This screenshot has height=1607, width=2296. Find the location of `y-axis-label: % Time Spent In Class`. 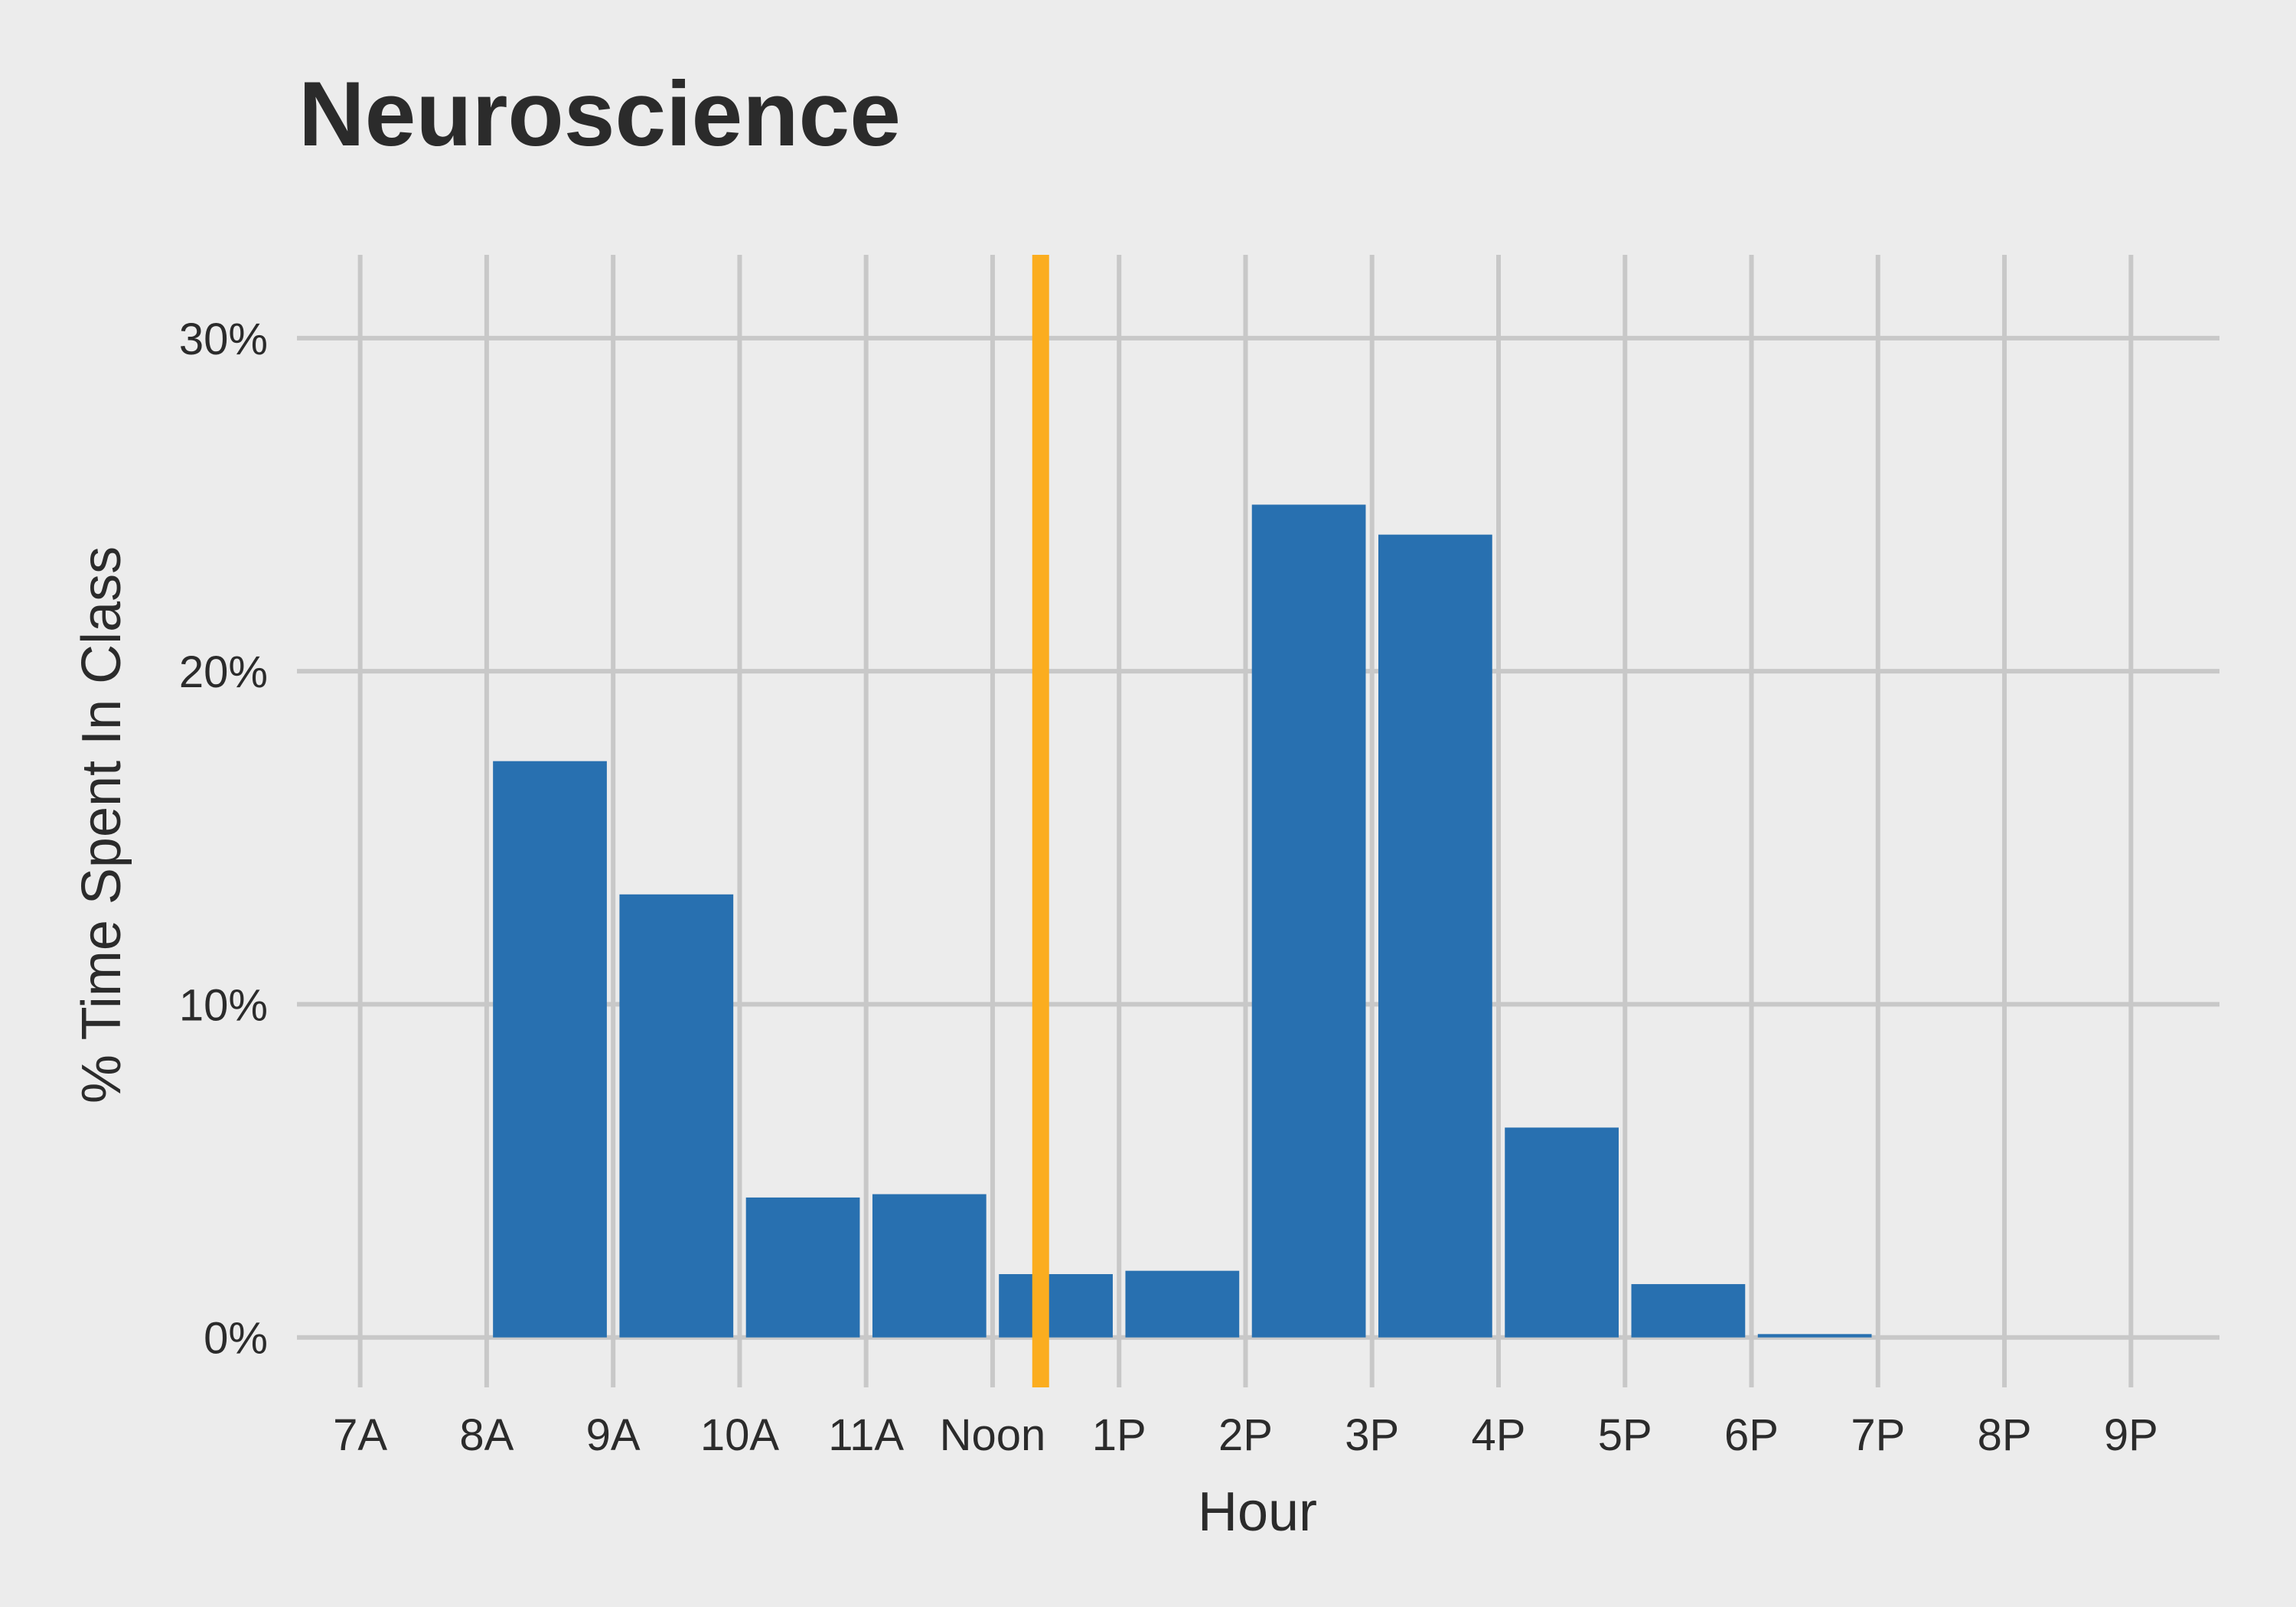

y-axis-label: % Time Spent In Class is located at coordinates (101, 825).